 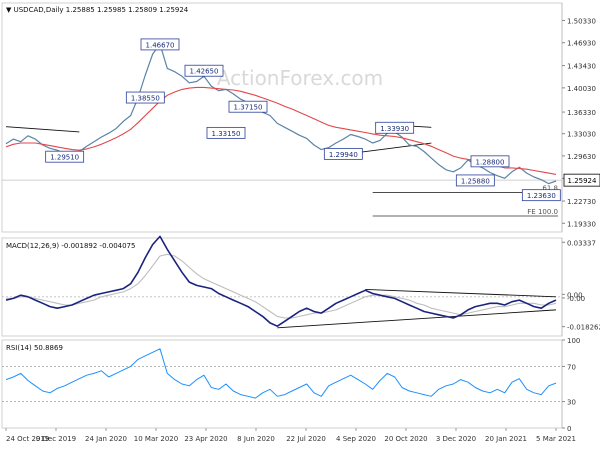 I want to click on price-axis-tick-label: 1.29630, so click(x=581, y=157).